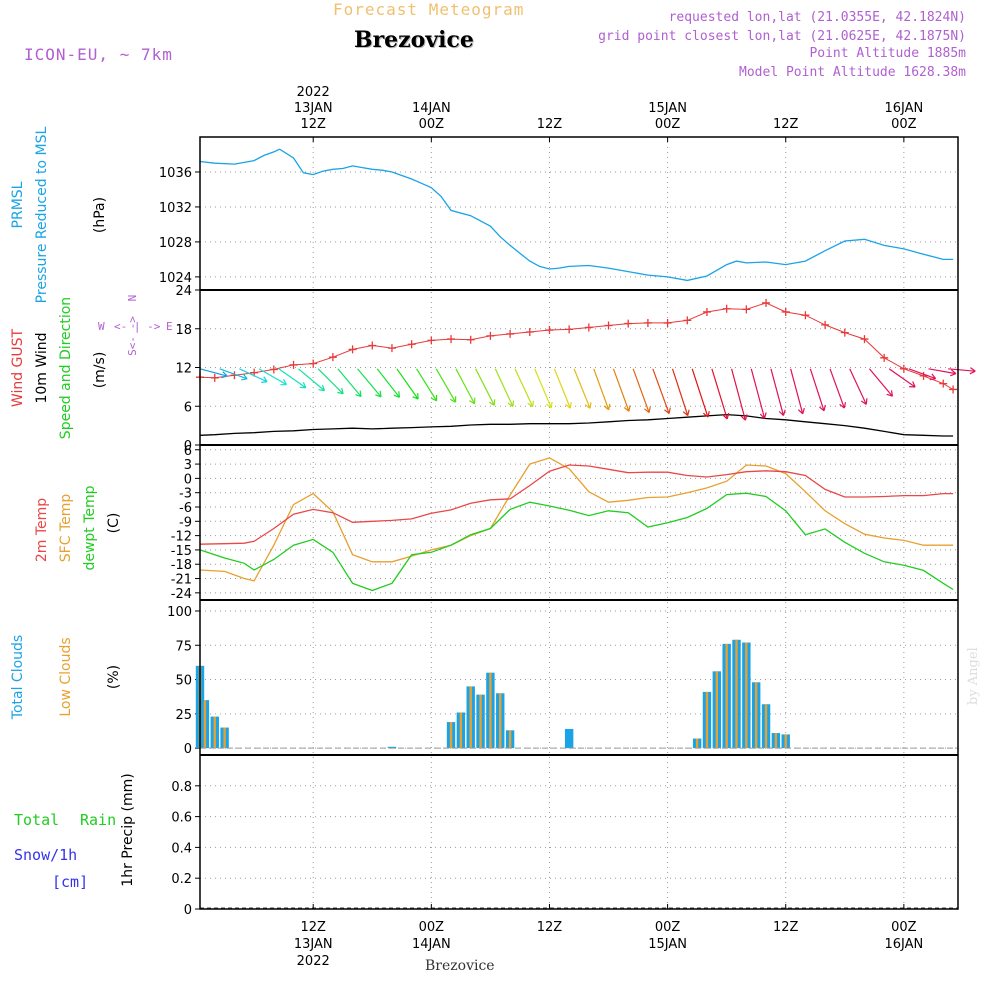 Image resolution: width=1000 pixels, height=1000 pixels. I want to click on compass-e: E, so click(169, 326).